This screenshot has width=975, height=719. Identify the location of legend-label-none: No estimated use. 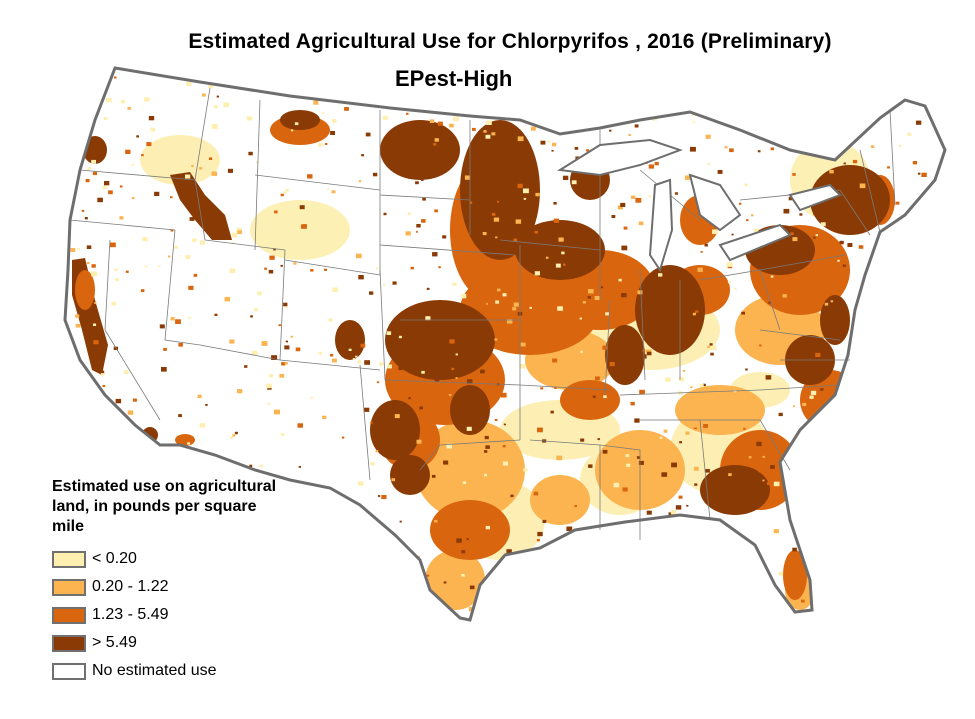
(154, 670).